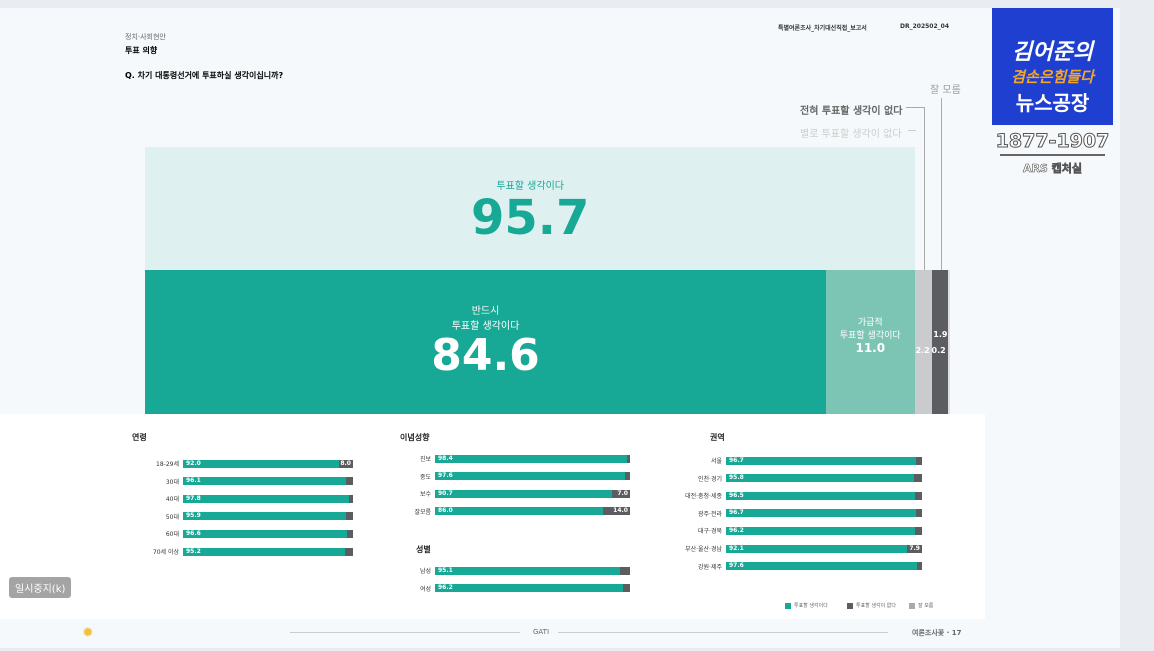  What do you see at coordinates (811, 606) in the screenshot?
I see `legend-label: 투표할 생각이다` at bounding box center [811, 606].